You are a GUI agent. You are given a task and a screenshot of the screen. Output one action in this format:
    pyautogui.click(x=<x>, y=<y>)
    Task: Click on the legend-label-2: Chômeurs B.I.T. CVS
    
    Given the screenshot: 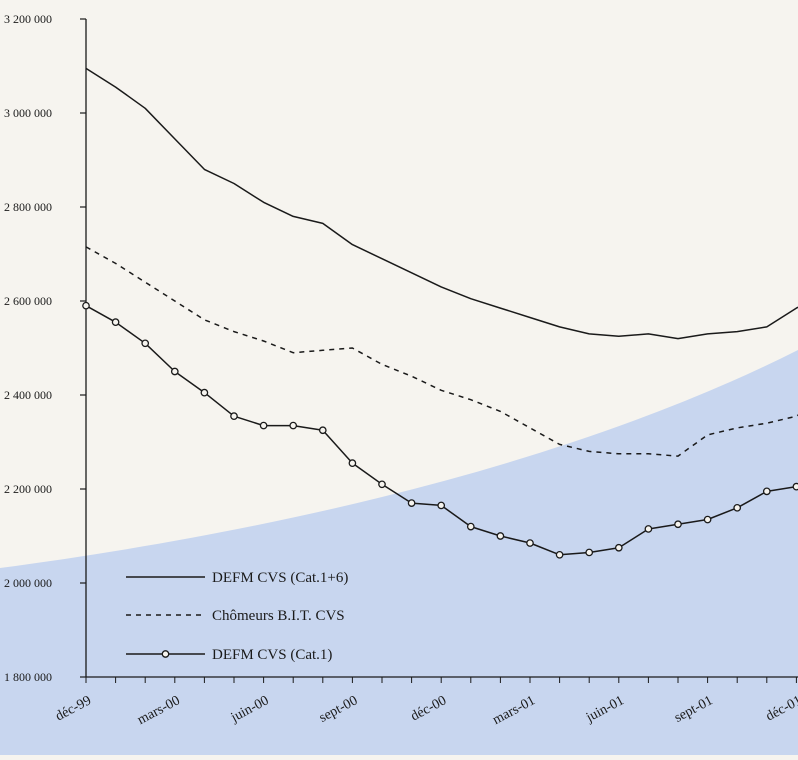 What is the action you would take?
    pyautogui.click(x=278, y=616)
    